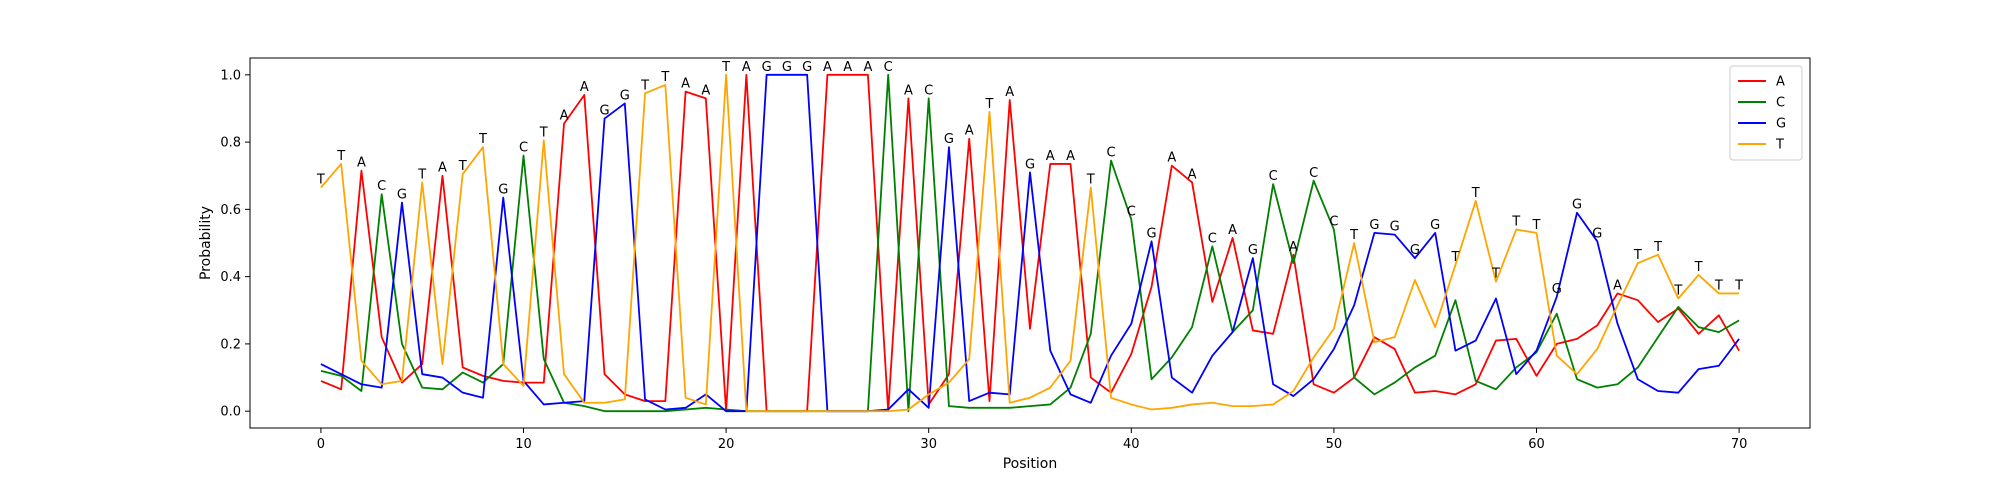 This screenshot has height=480, width=2000. Describe the element at coordinates (1780, 103) in the screenshot. I see `legend-label-c: C` at that location.